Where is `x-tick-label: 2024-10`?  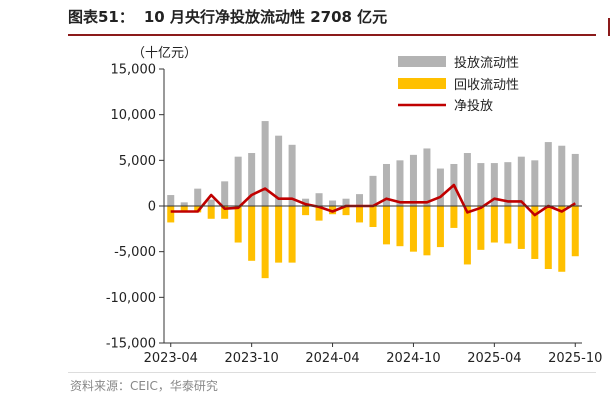 x-tick-label: 2024-10 is located at coordinates (413, 358).